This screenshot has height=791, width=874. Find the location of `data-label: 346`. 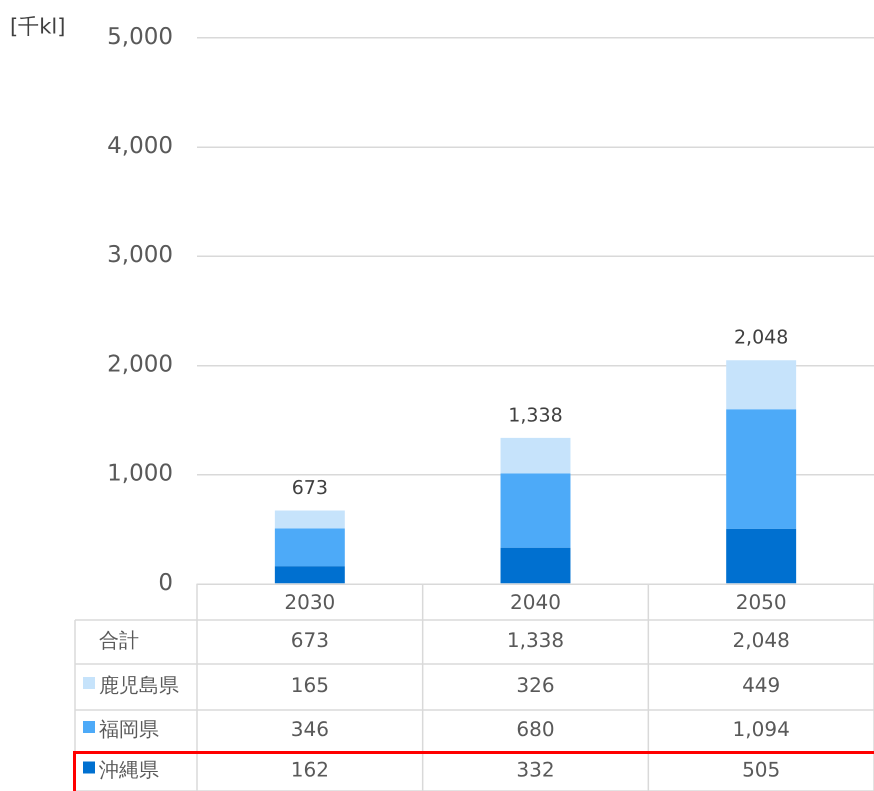

data-label: 346 is located at coordinates (309, 729).